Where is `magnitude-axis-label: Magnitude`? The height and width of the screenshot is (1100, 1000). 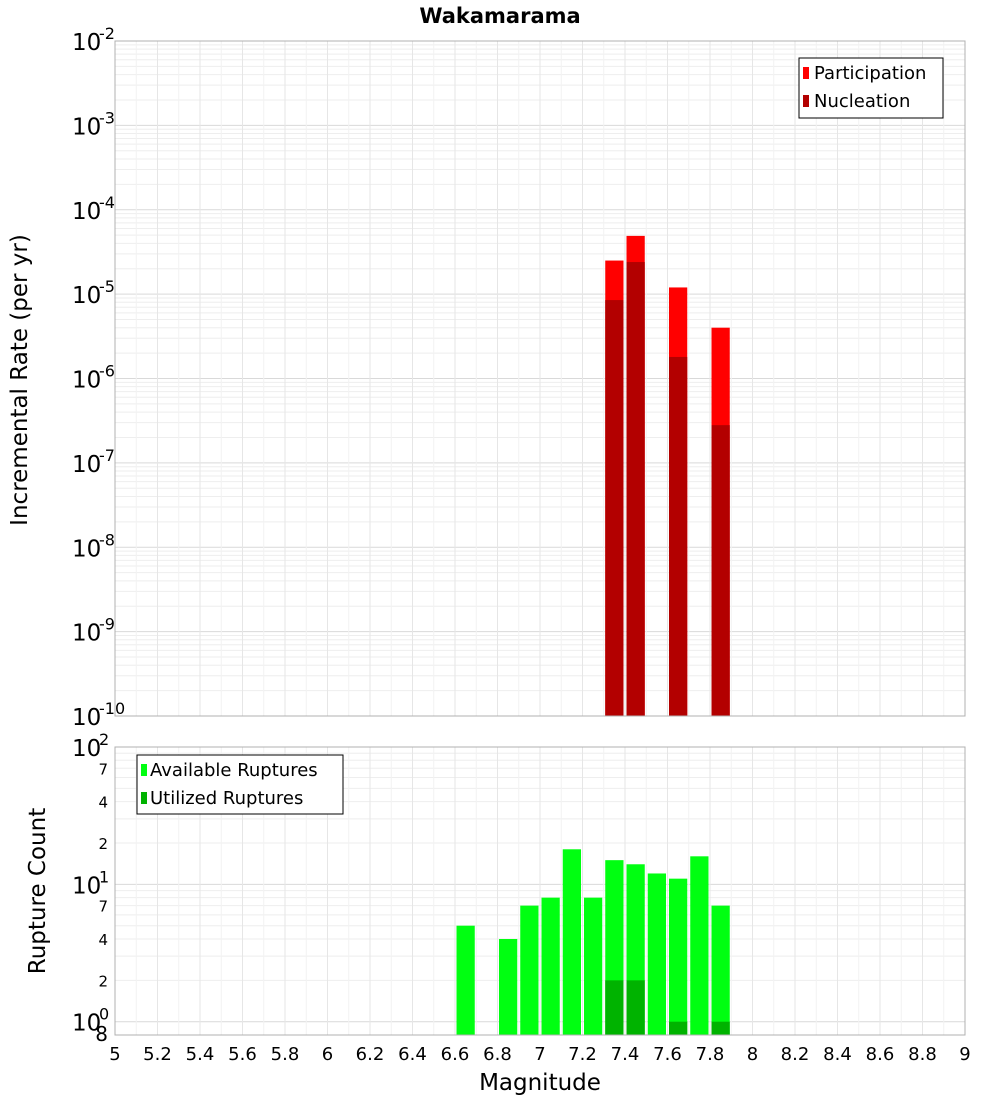
magnitude-axis-label: Magnitude is located at coordinates (540, 1083).